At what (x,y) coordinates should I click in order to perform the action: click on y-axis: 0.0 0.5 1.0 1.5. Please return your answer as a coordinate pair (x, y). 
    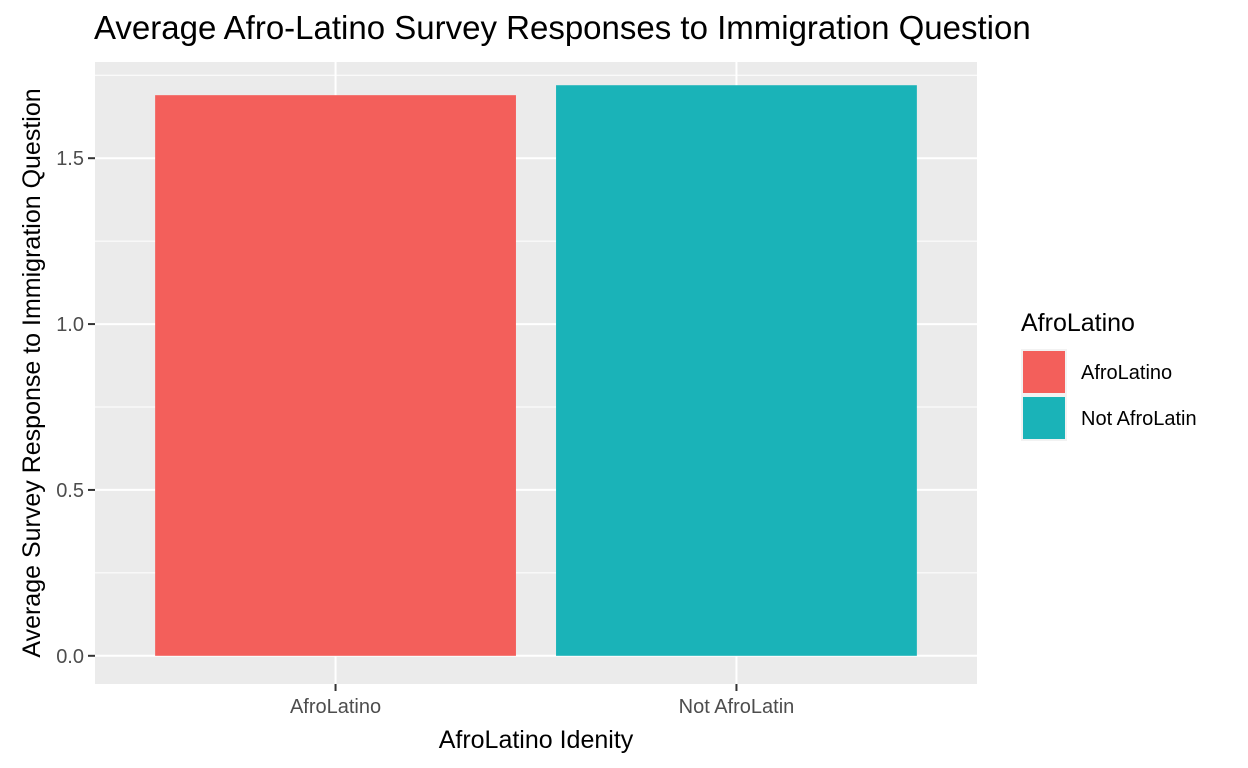
    Looking at the image, I should click on (75, 408).